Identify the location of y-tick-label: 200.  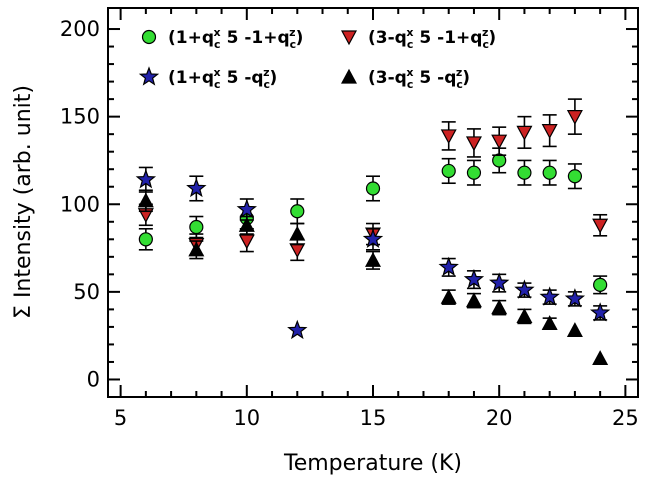
(80, 29).